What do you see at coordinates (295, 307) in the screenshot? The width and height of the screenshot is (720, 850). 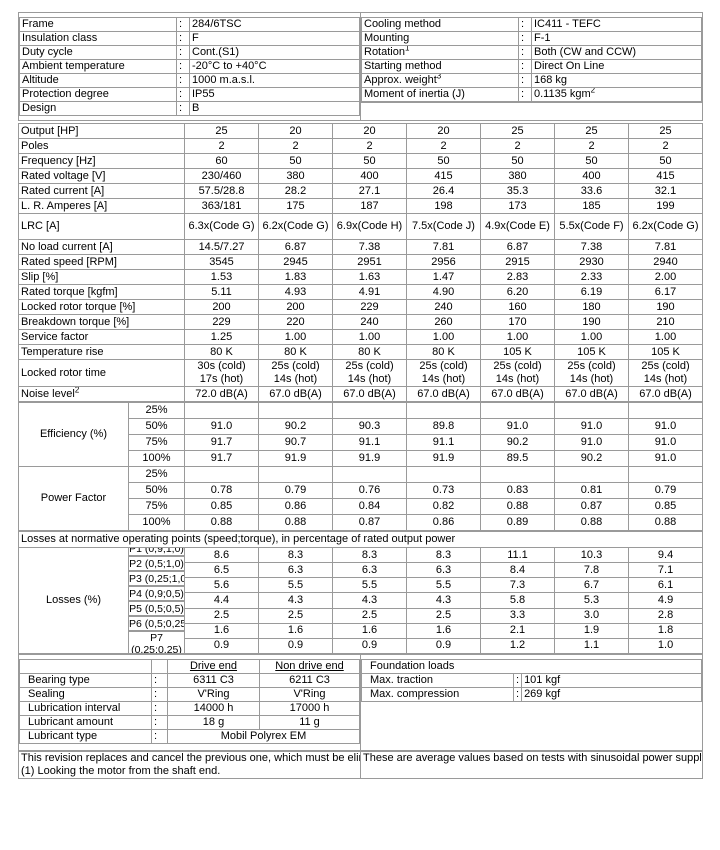 I see `spec-value: 200` at bounding box center [295, 307].